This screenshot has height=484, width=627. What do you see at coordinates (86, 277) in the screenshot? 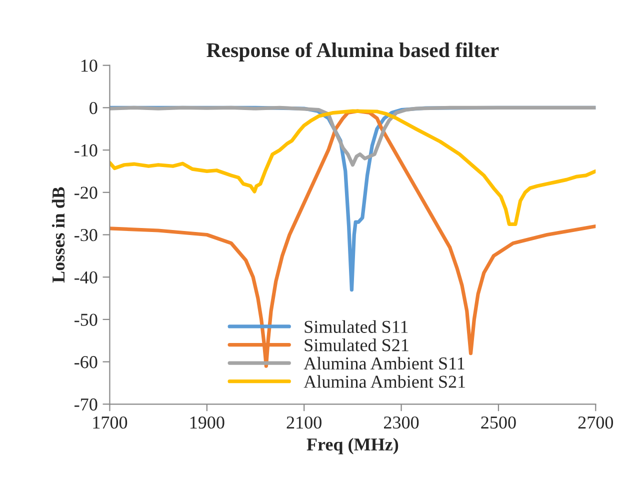
I see `y-tick-label: -40` at bounding box center [86, 277].